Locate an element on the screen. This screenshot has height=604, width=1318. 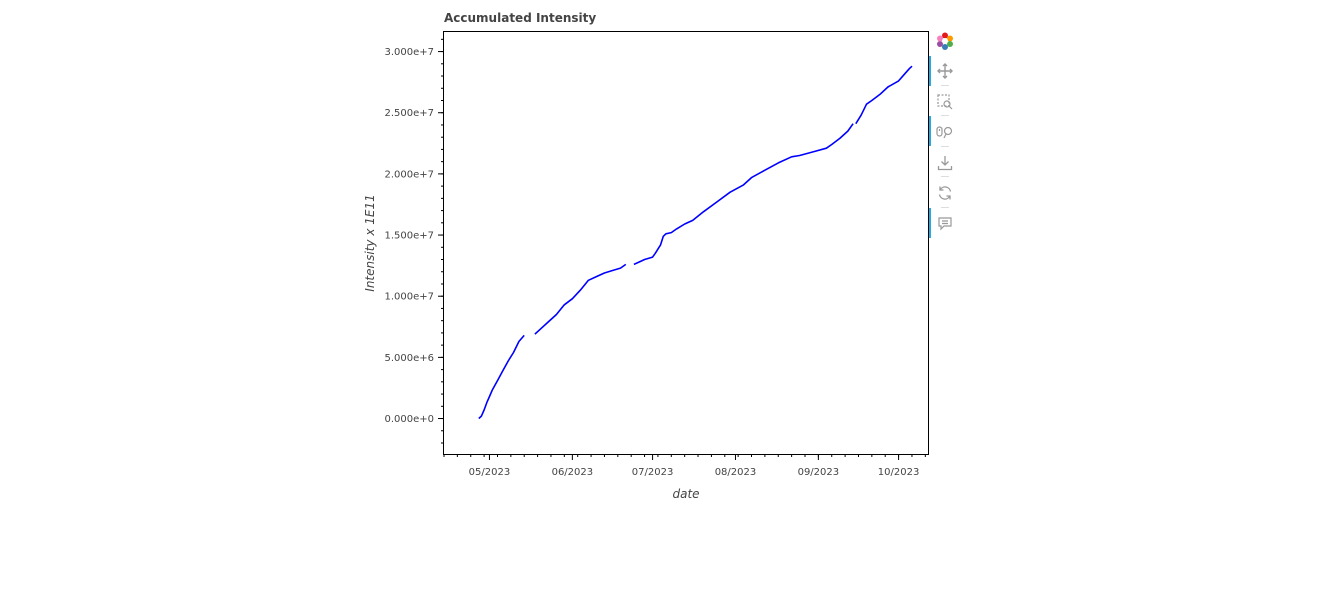
wheel-zoom-icon is located at coordinates (945, 132).